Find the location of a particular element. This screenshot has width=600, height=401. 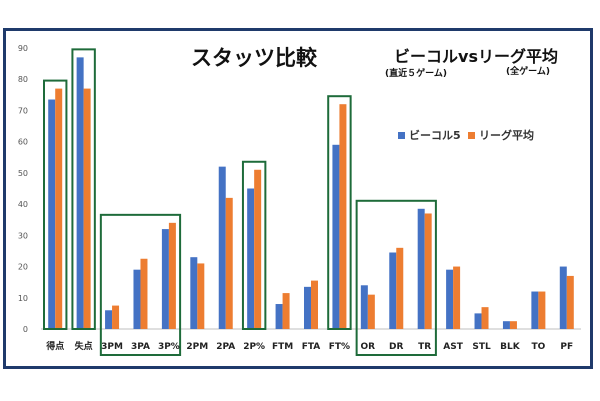

x-tick-label: 2PM is located at coordinates (197, 347).